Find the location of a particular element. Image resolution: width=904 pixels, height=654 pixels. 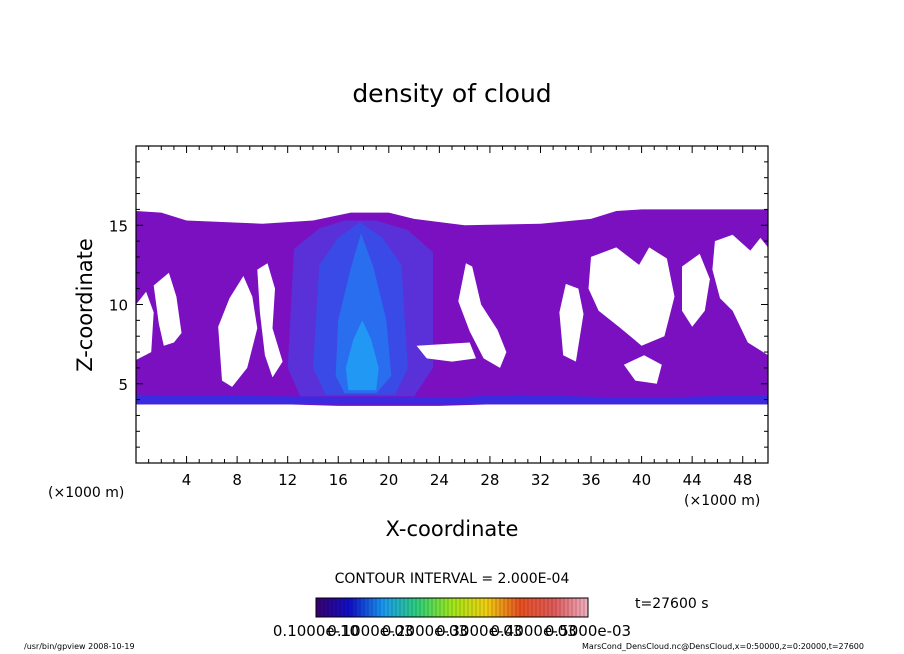

x-tick-label: 20 is located at coordinates (388, 480).